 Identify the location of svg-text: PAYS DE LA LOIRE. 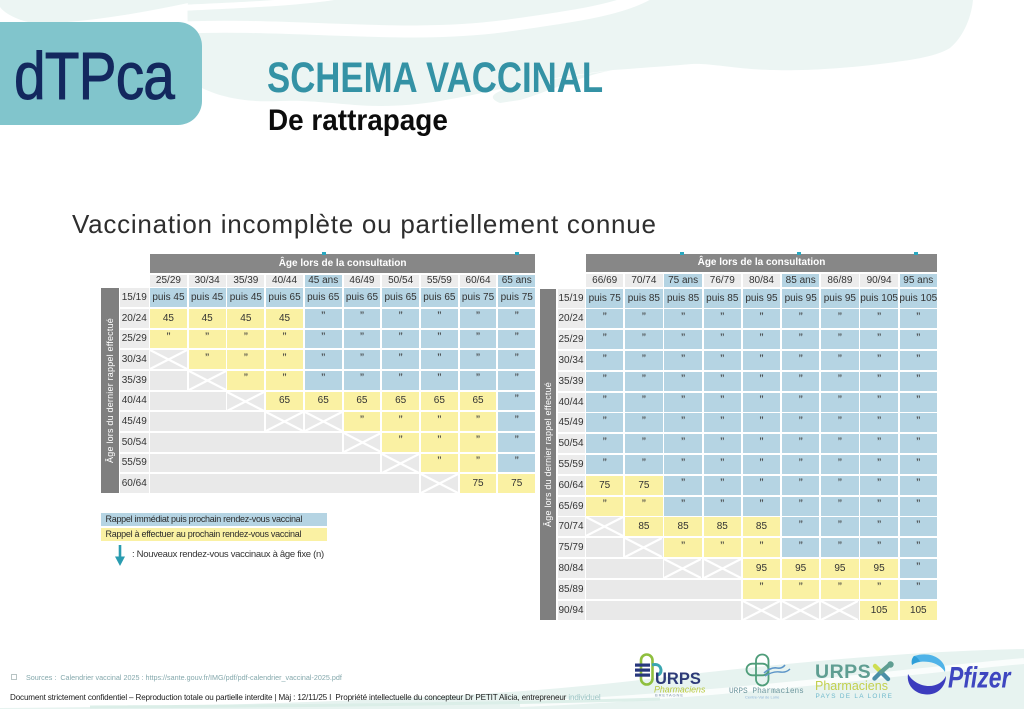
(855, 696).